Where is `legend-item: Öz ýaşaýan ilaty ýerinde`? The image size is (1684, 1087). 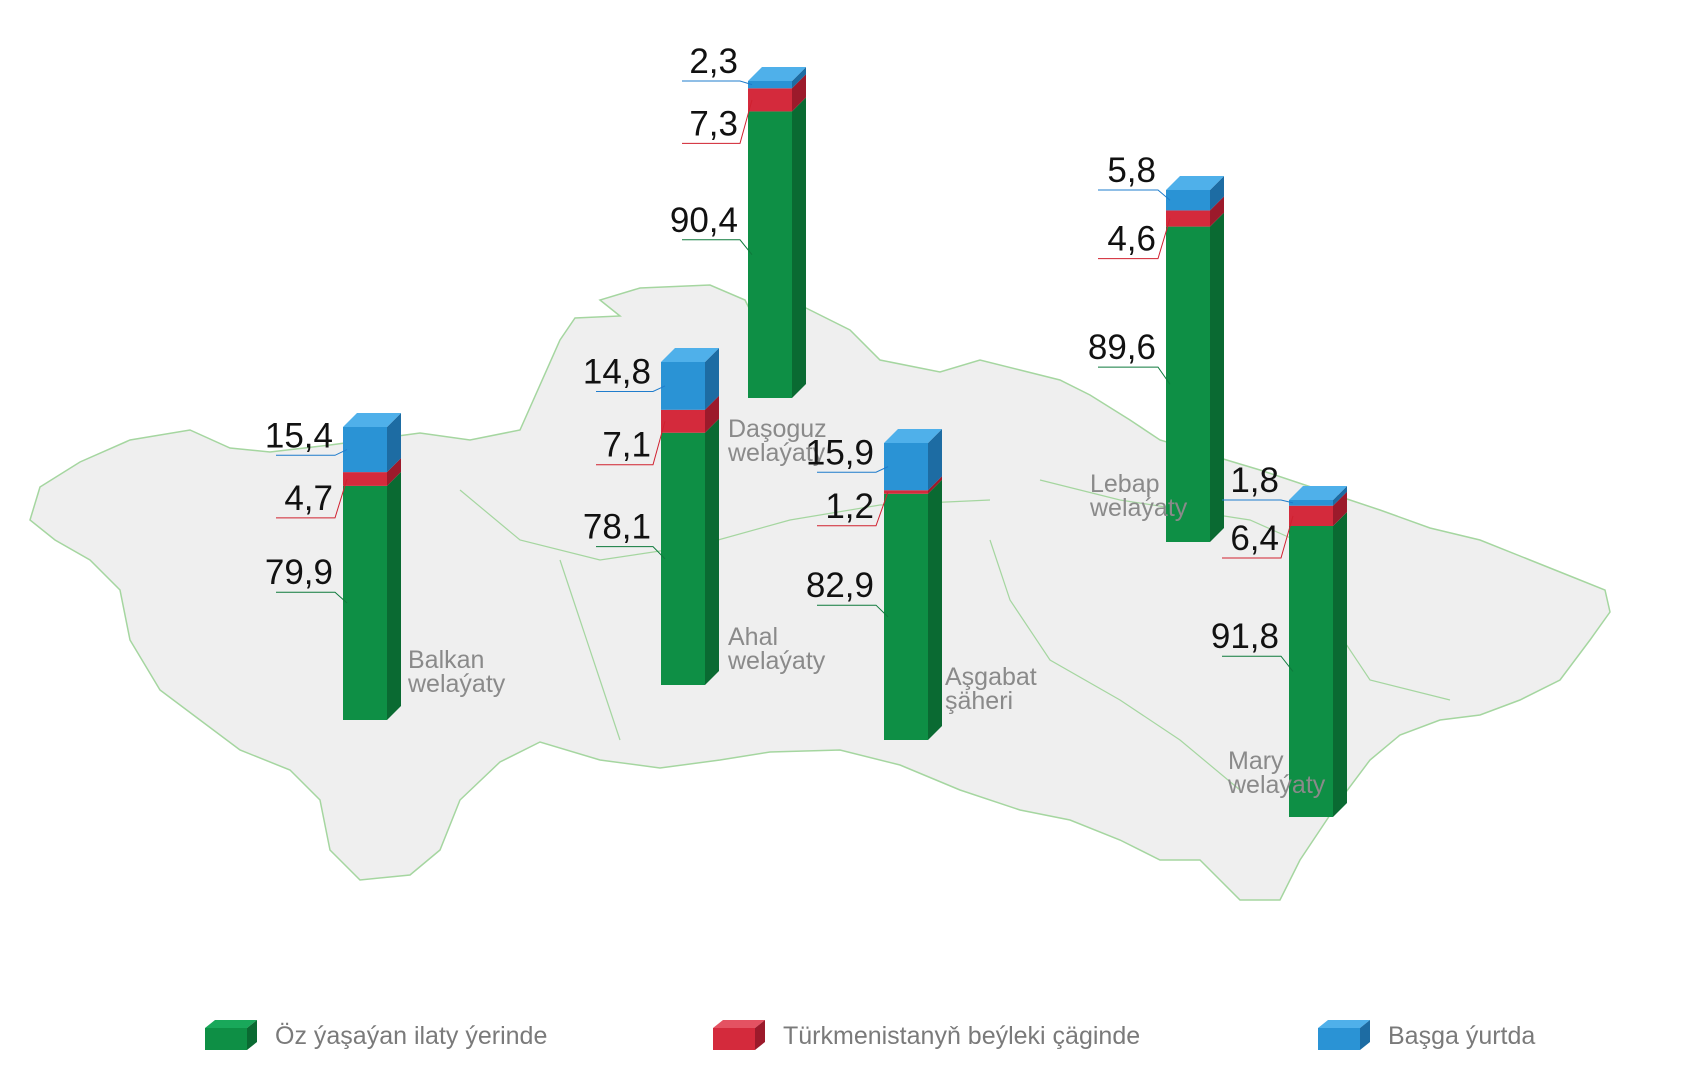
legend-item: Öz ýaşaýan ilaty ýerinde is located at coordinates (376, 1035).